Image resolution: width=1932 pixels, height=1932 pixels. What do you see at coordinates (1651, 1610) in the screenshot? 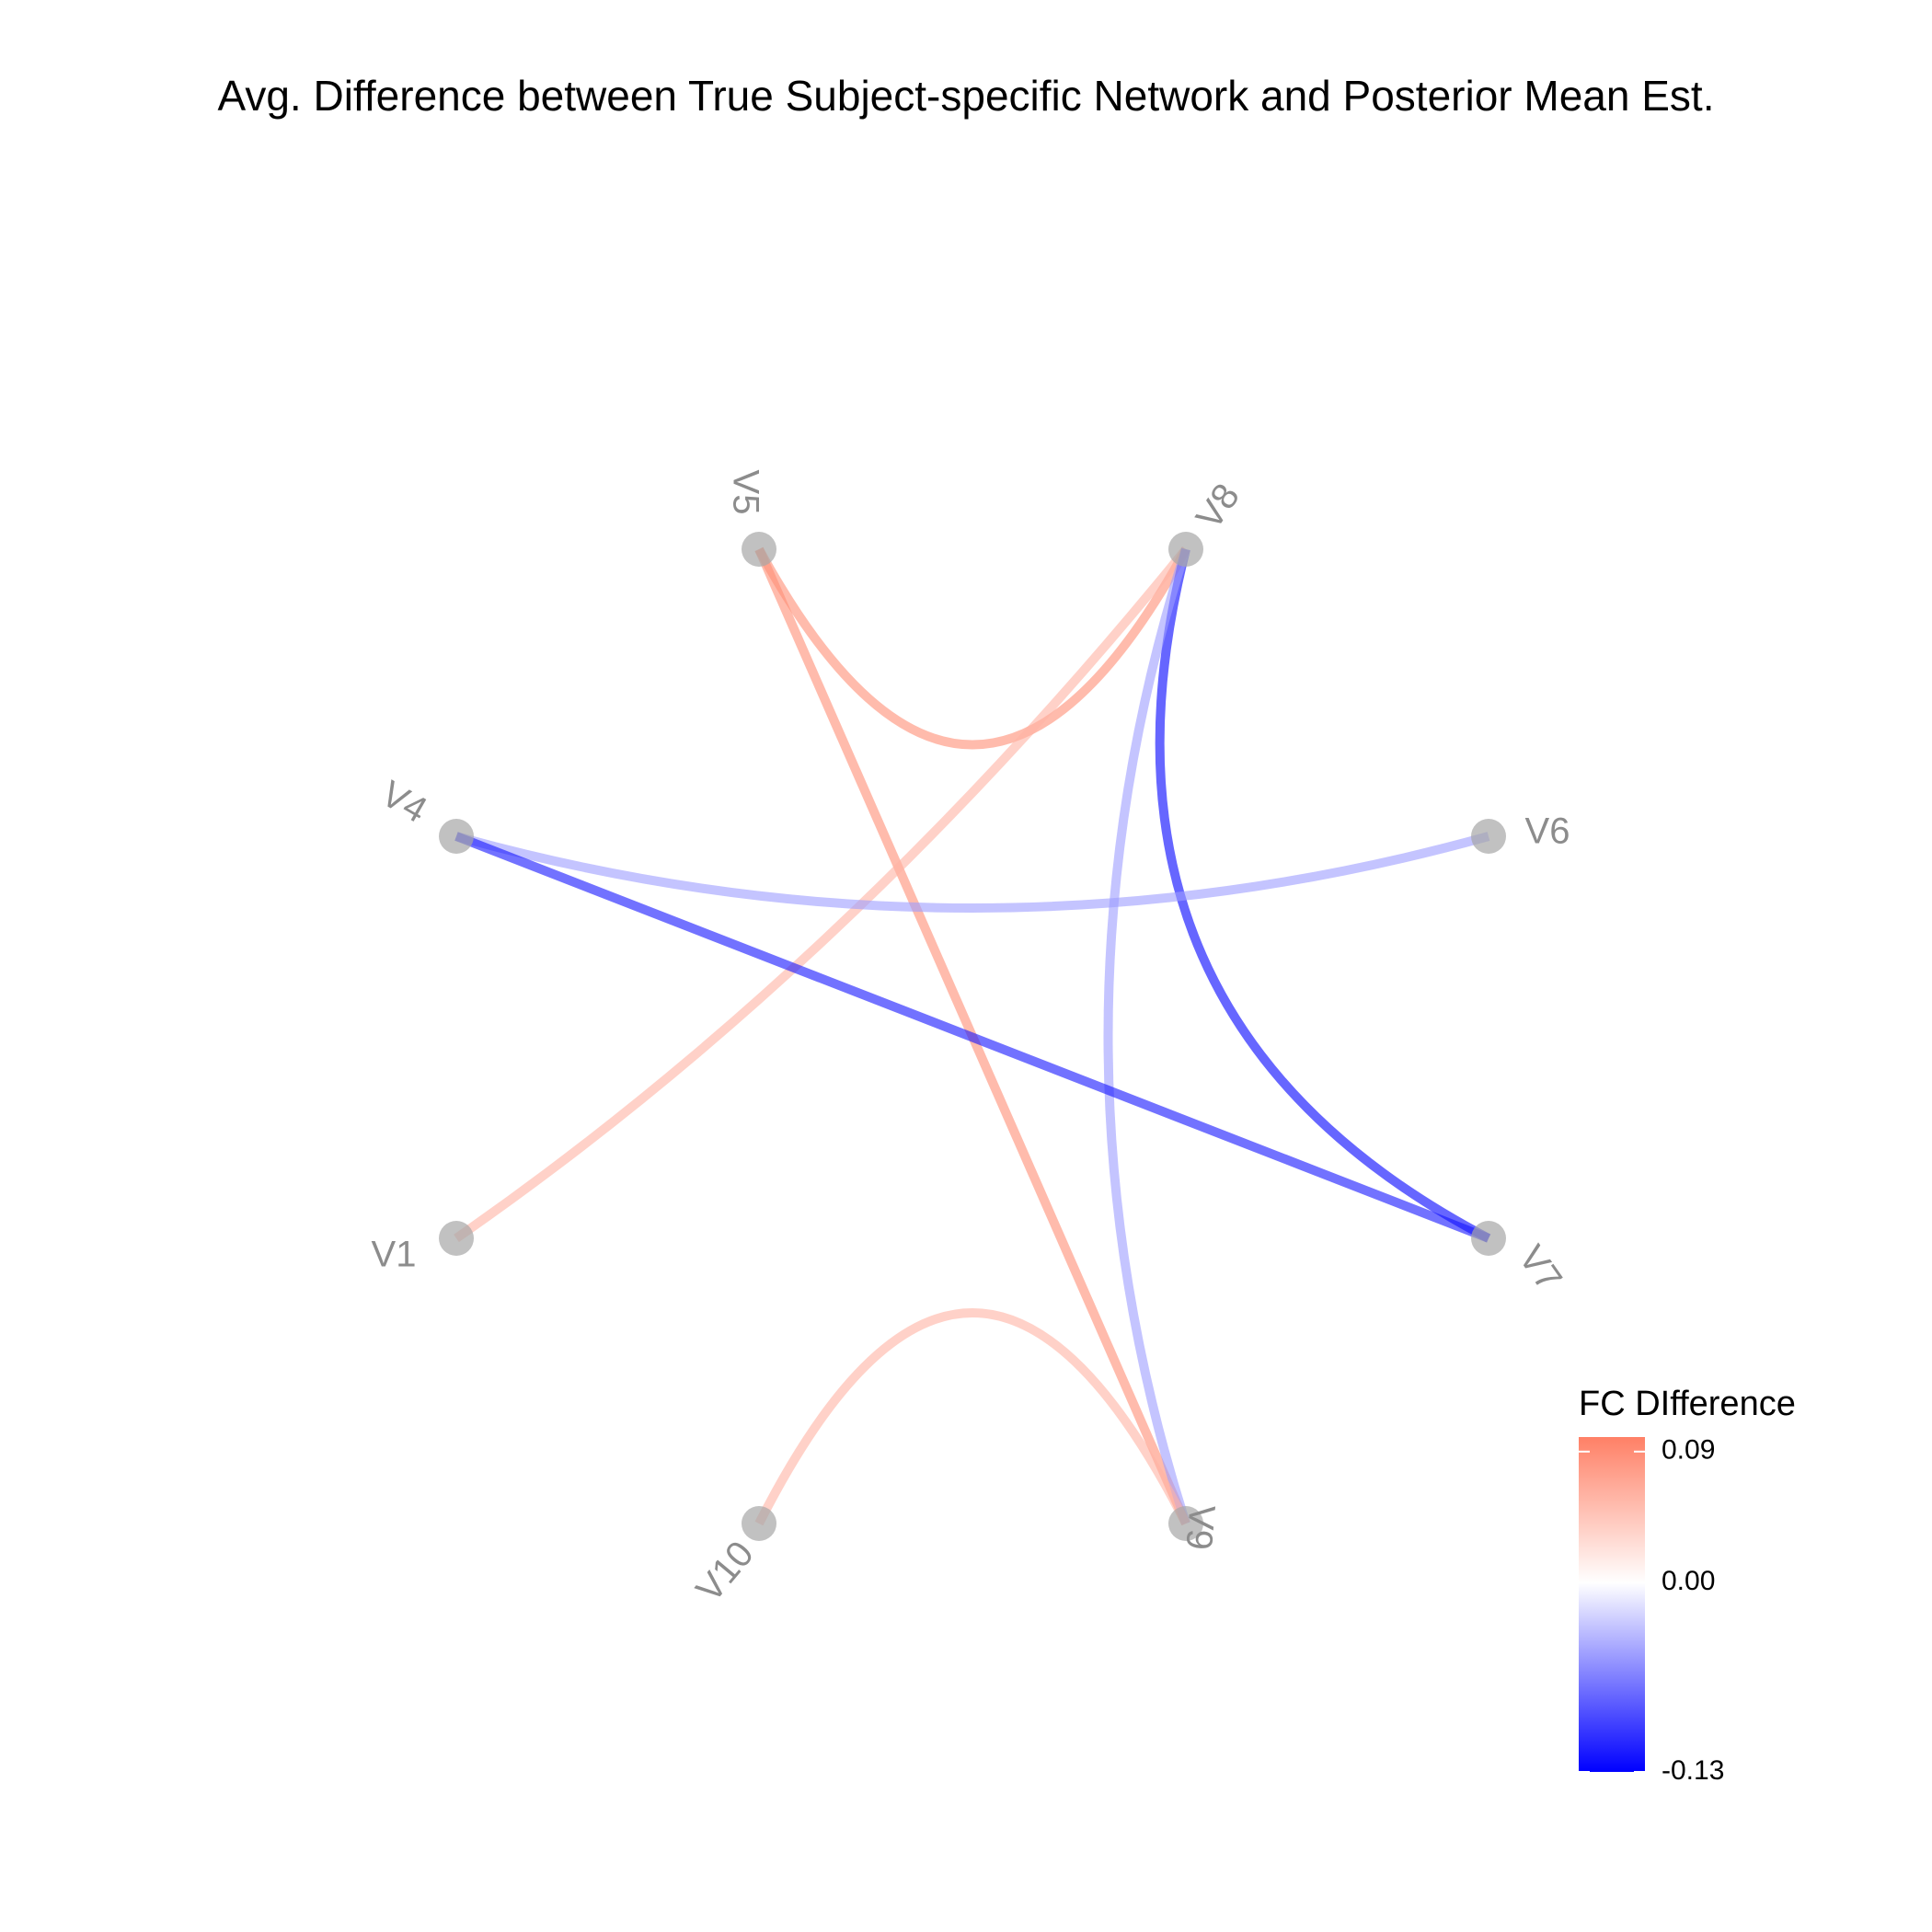
I see `legend-ticks: 0.09 0.00 -0.13` at bounding box center [1651, 1610].